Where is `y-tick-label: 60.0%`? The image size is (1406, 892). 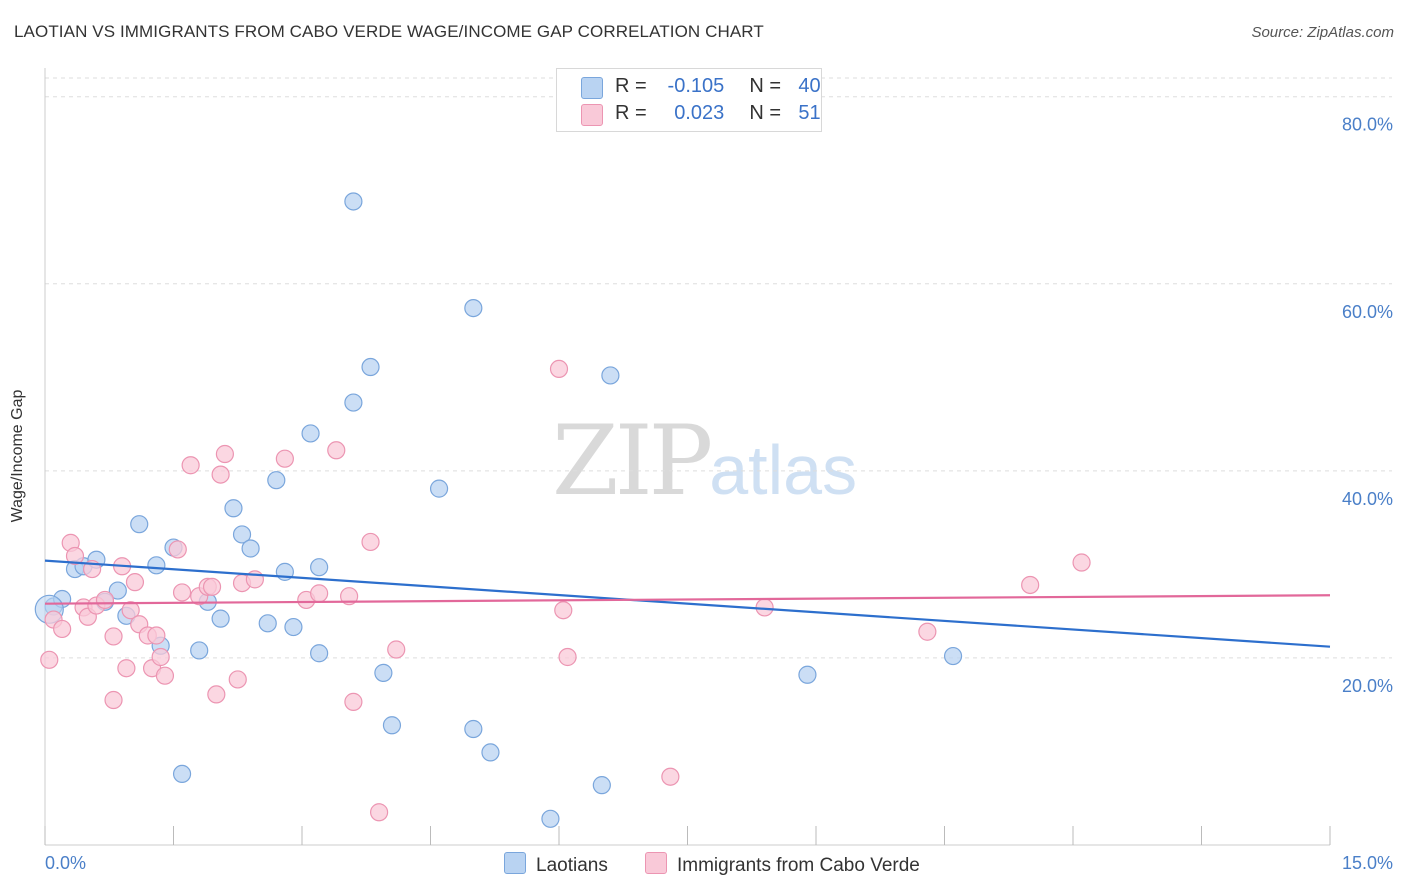
y-tick-label: 60.0% is located at coordinates (1367, 312).